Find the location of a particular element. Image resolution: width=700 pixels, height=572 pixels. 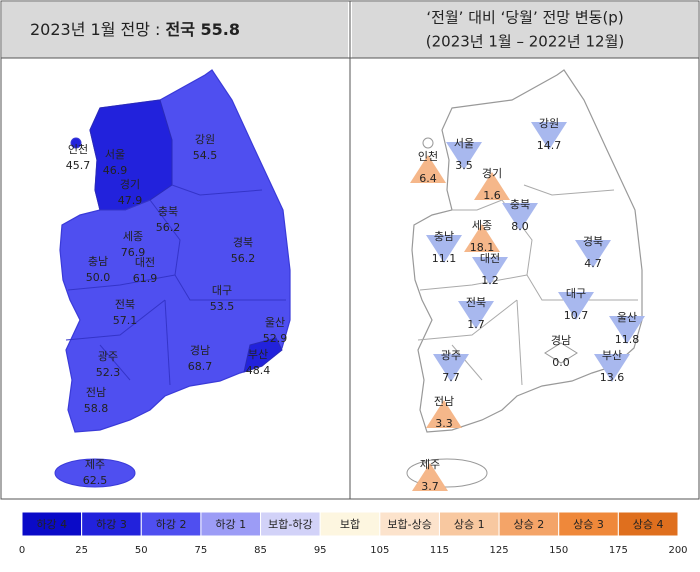

region-value: 7.7 is located at coordinates (451, 377).